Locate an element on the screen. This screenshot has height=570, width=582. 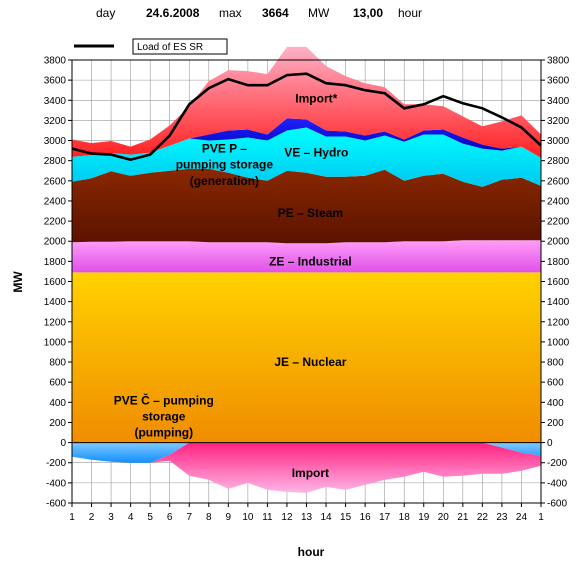
y-tick-label-left: 600 is located at coordinates (57, 383).